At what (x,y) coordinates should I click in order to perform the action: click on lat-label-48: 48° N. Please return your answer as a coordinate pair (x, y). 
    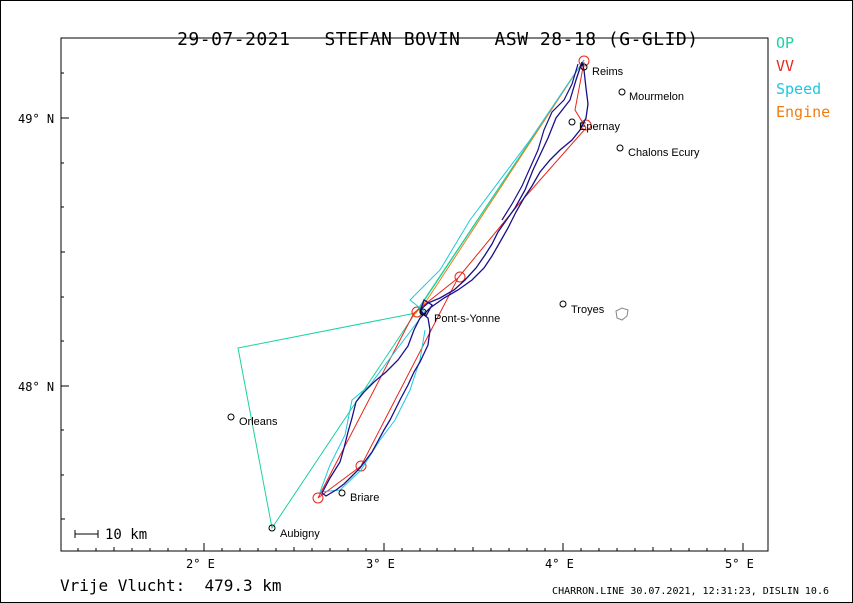
    Looking at the image, I should click on (36, 387).